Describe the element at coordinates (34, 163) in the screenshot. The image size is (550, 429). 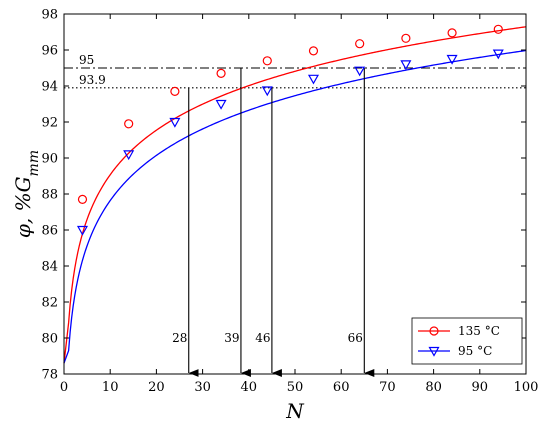
I see `y-axis-label-subscript: mm` at that location.